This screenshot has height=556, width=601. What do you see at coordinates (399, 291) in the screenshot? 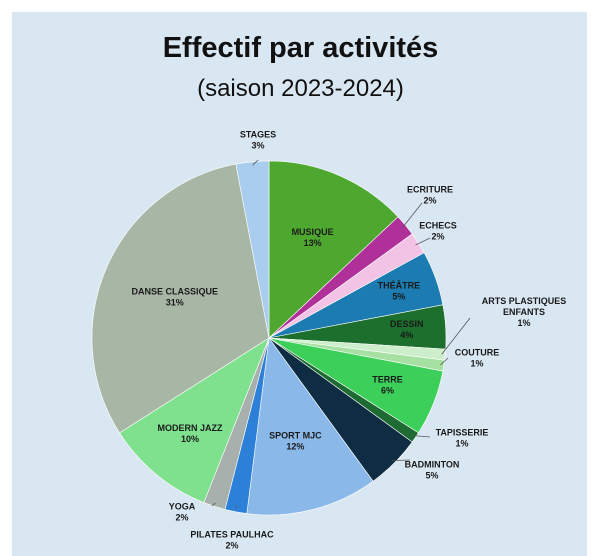
I see `slice-label-theatre: THÉÂTRE 5%` at bounding box center [399, 291].